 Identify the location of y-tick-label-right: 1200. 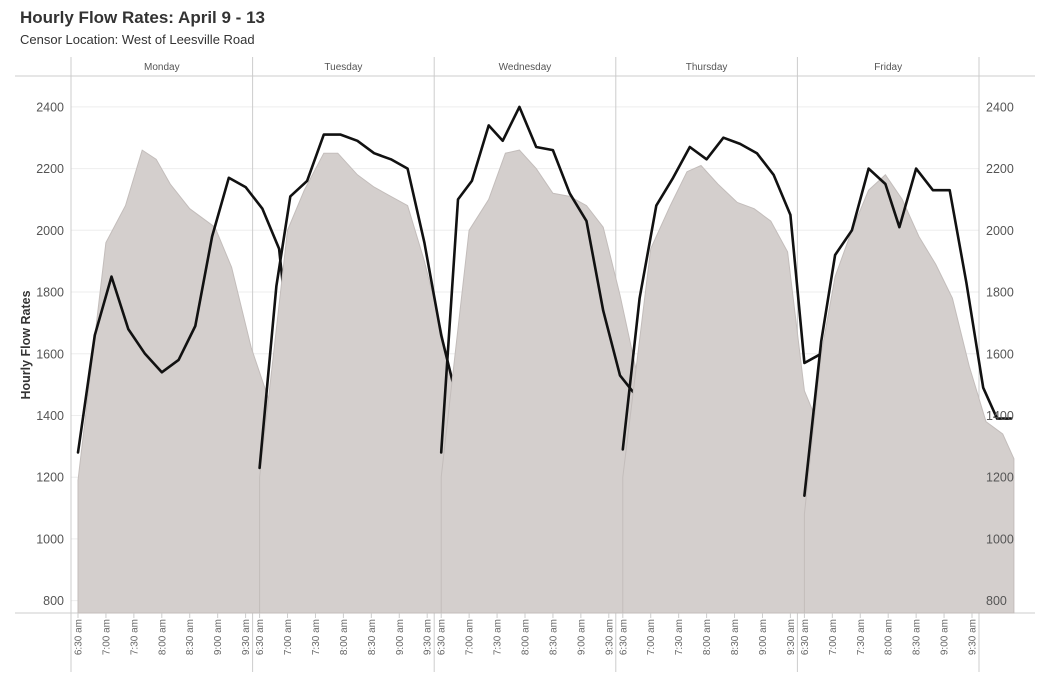
(1000, 478).